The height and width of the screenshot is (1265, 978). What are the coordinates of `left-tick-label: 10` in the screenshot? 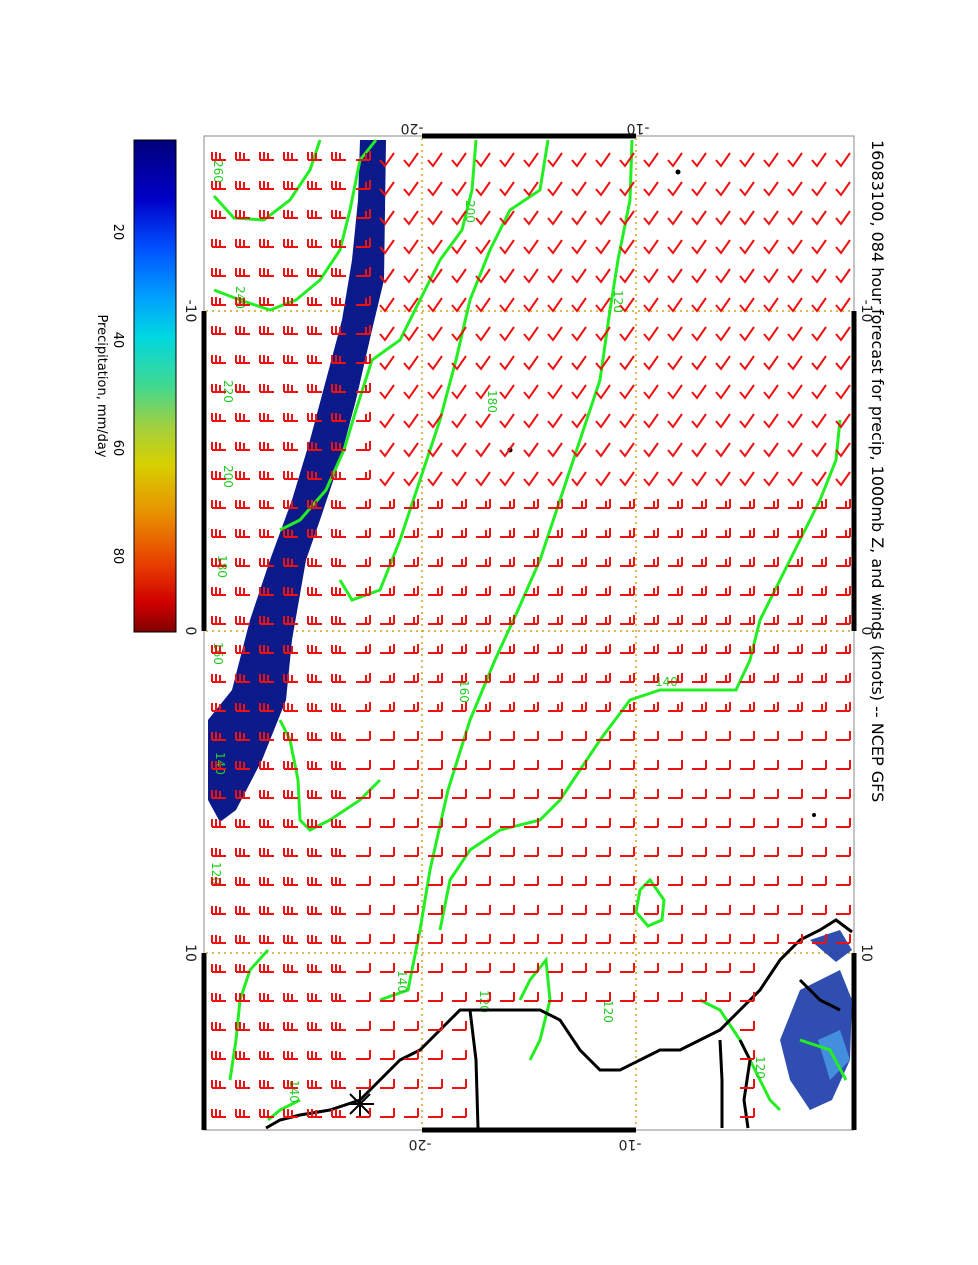 It's located at (190, 953).